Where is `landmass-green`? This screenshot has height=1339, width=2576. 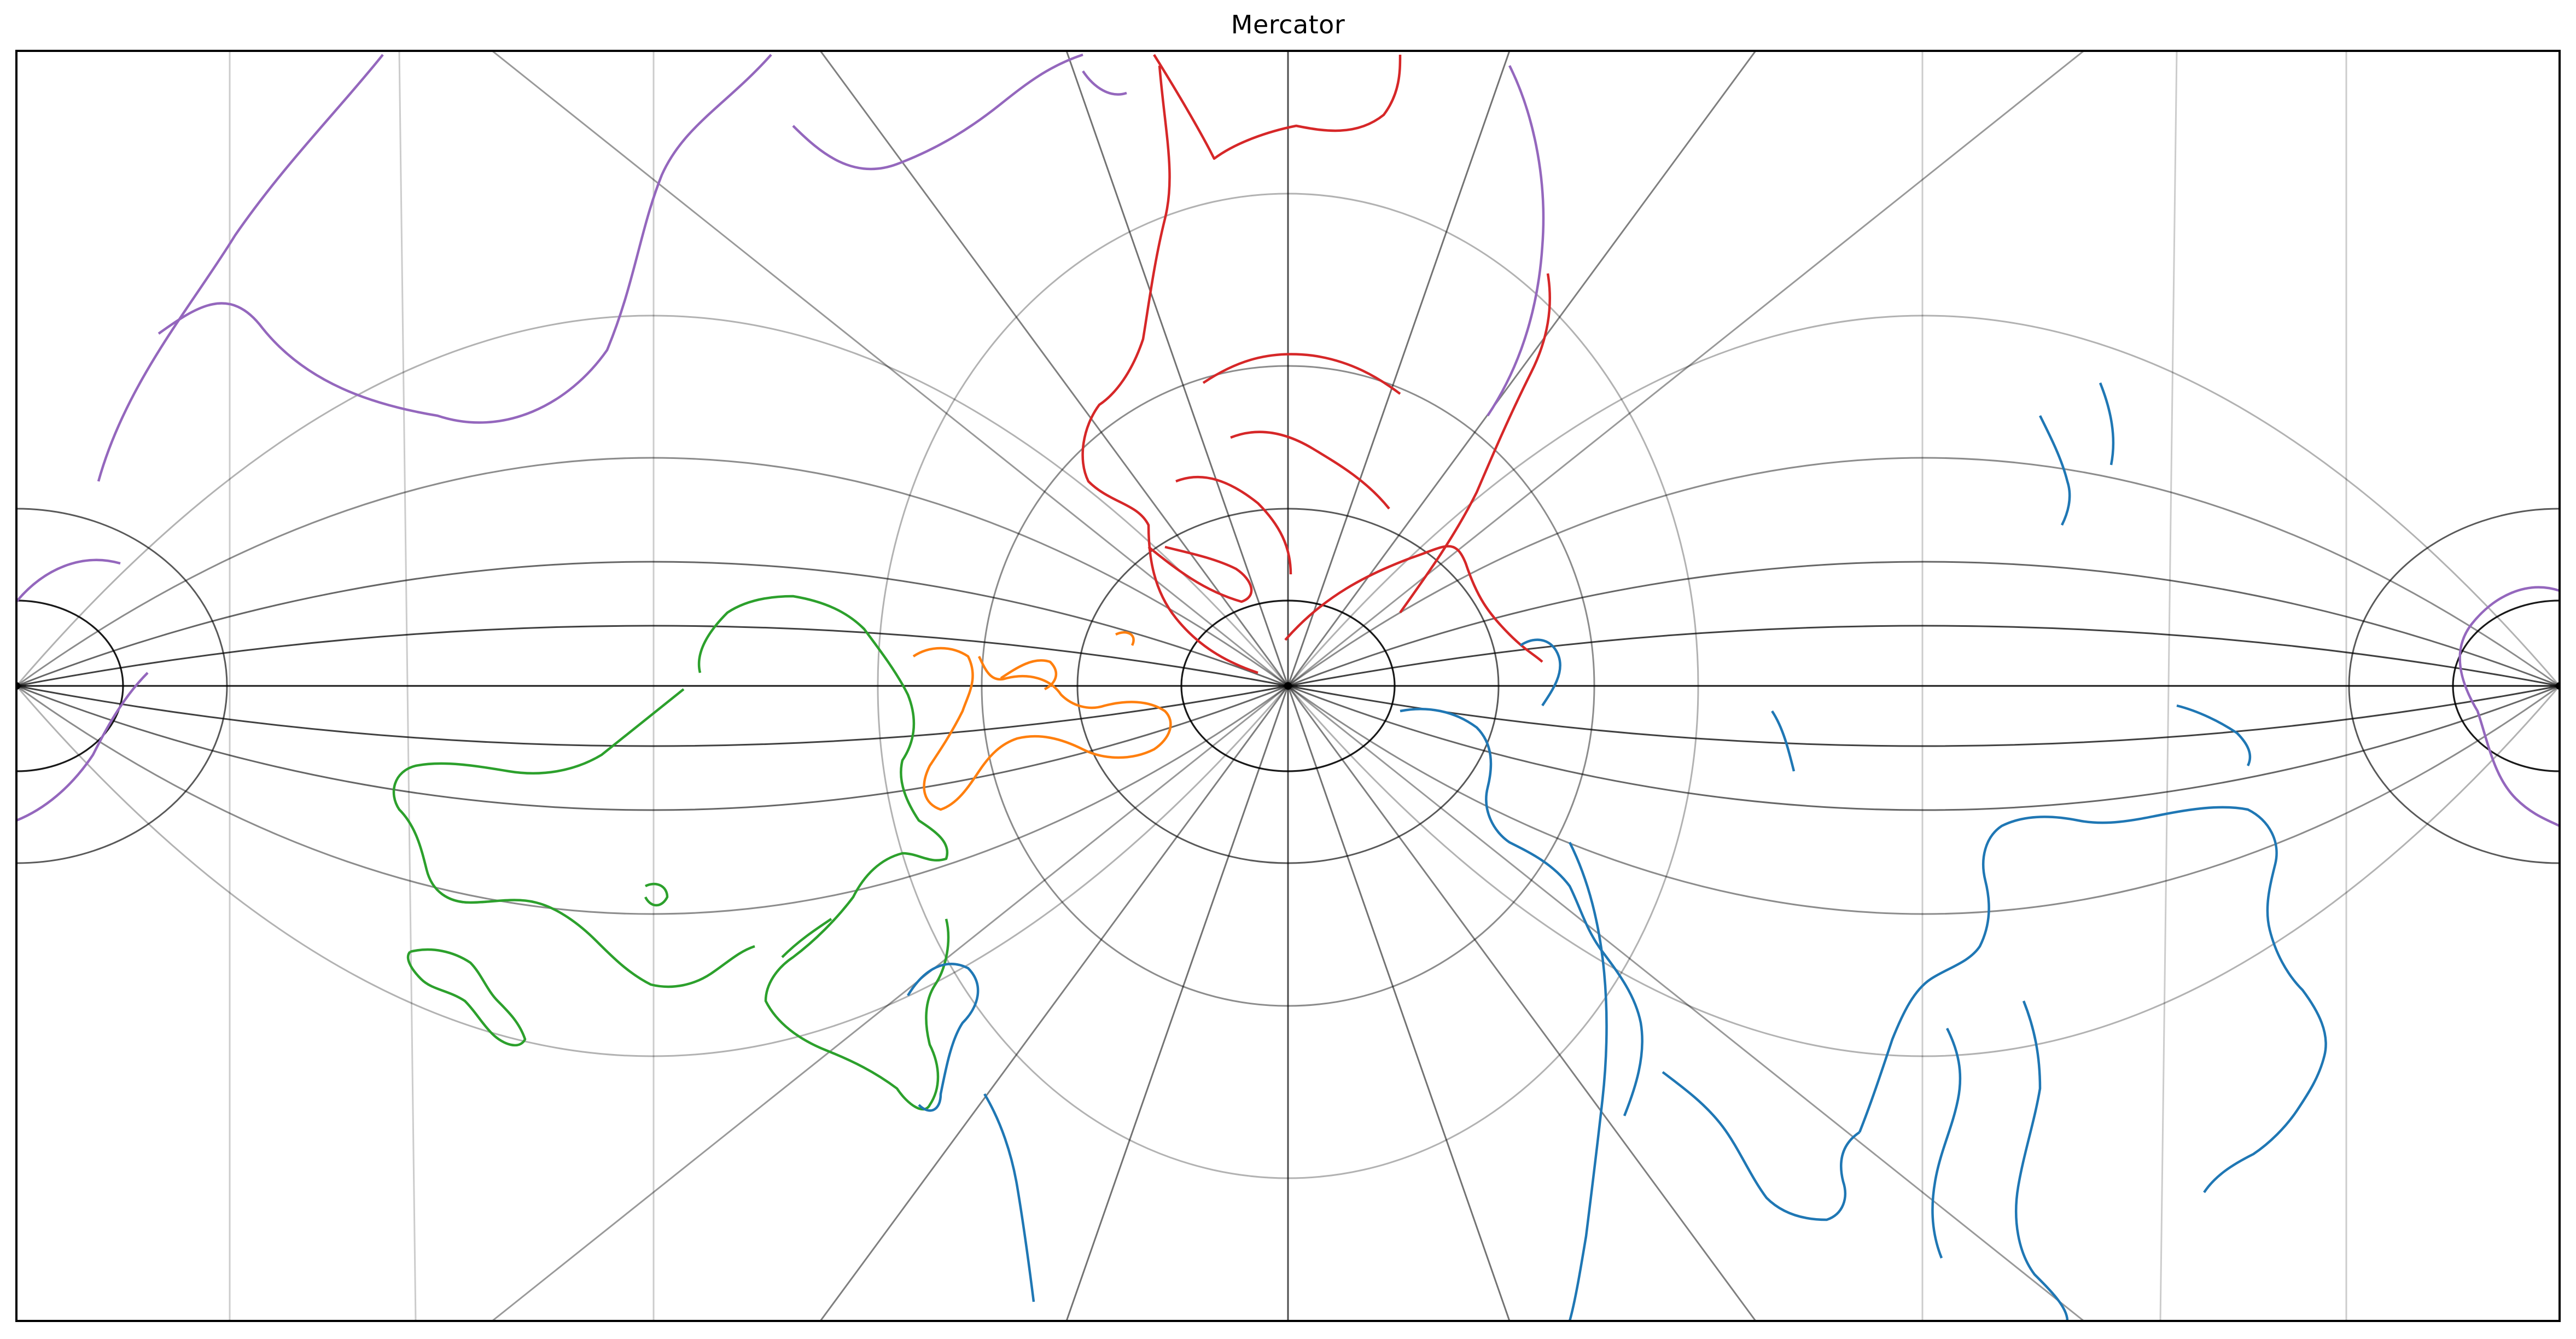
landmass-green is located at coordinates (671, 853).